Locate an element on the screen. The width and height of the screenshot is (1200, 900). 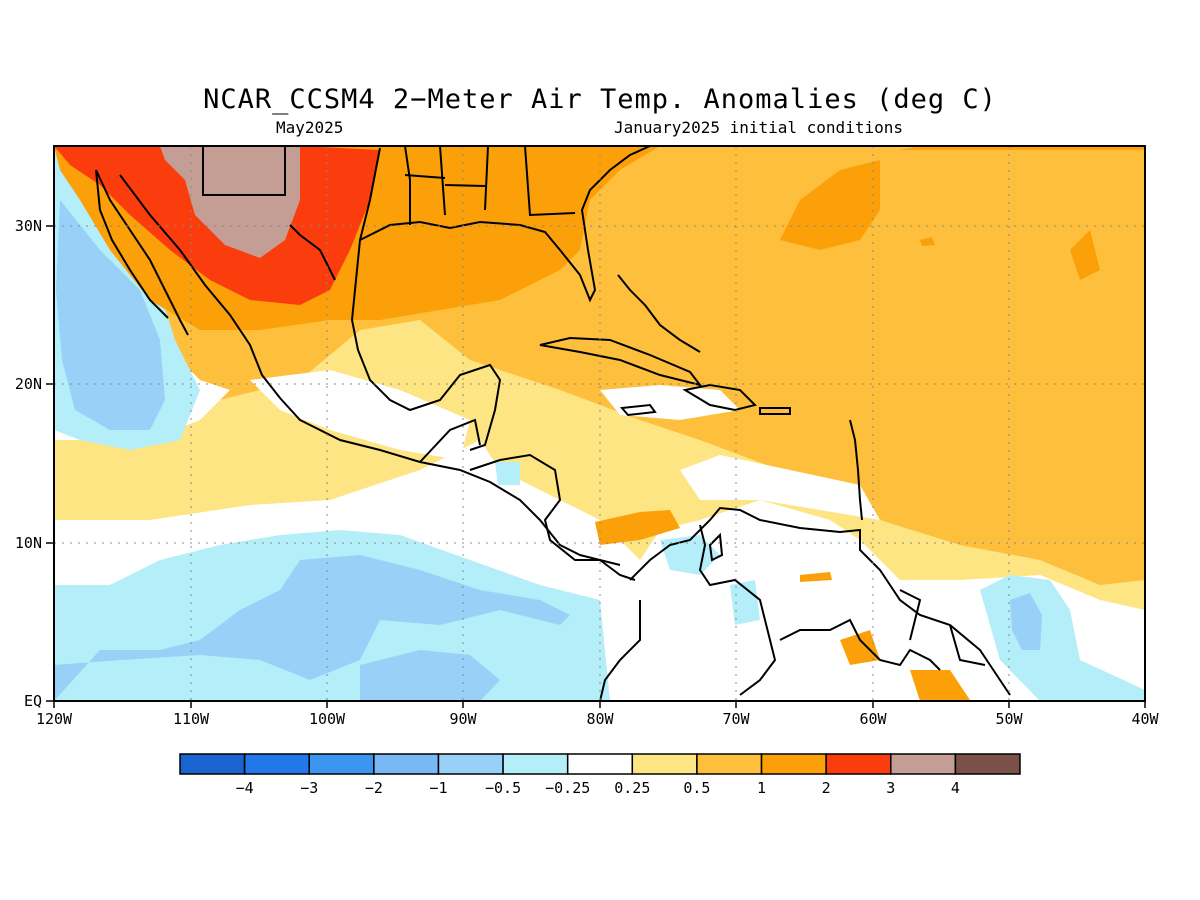
lon-label: 110W is located at coordinates (191, 719).